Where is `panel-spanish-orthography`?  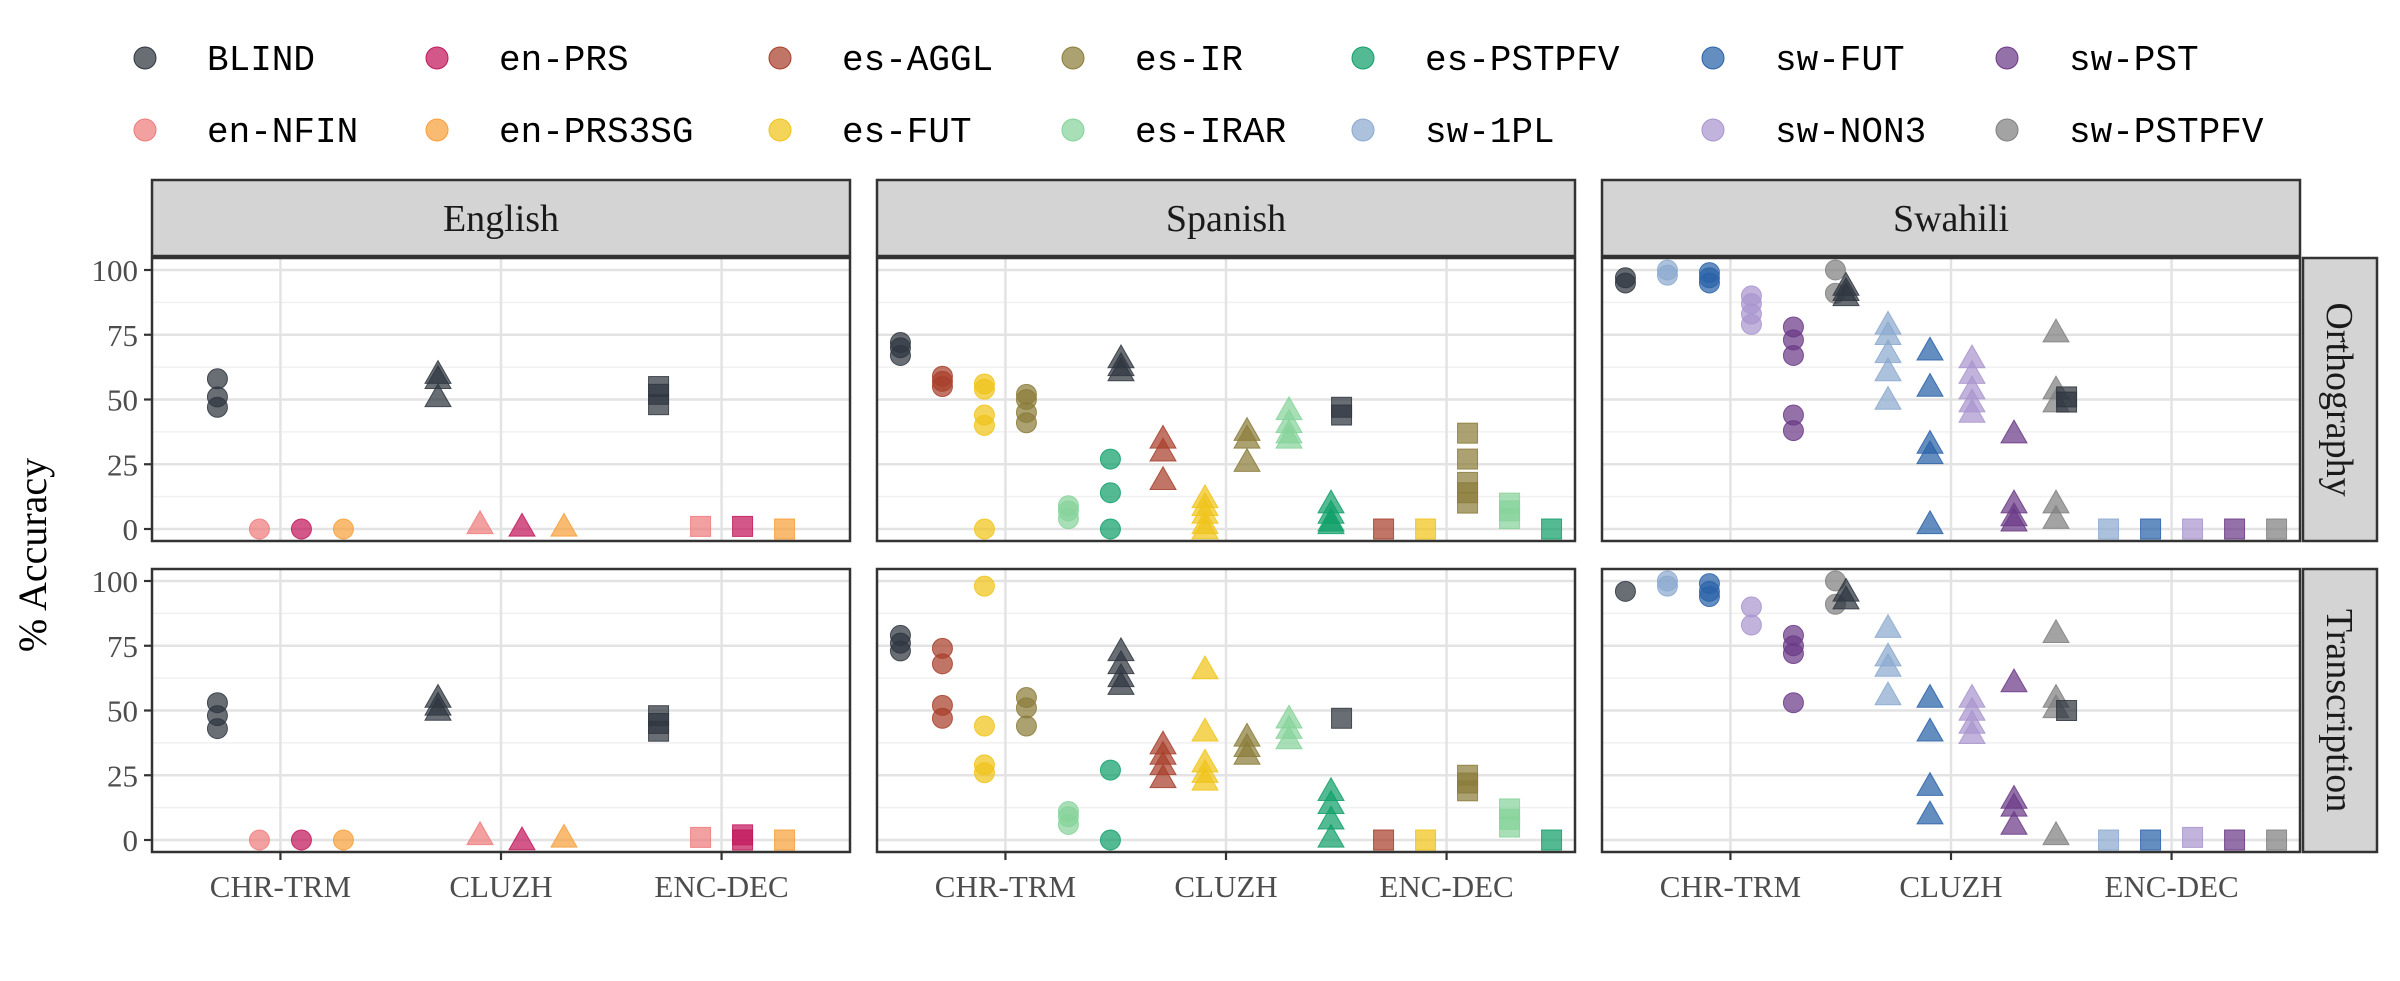
panel-spanish-orthography is located at coordinates (1226, 399).